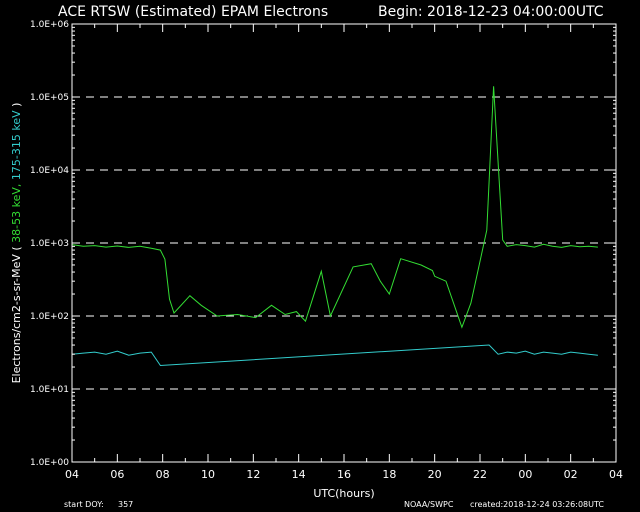  What do you see at coordinates (163, 474) in the screenshot?
I see `x-tick-label: 08` at bounding box center [163, 474].